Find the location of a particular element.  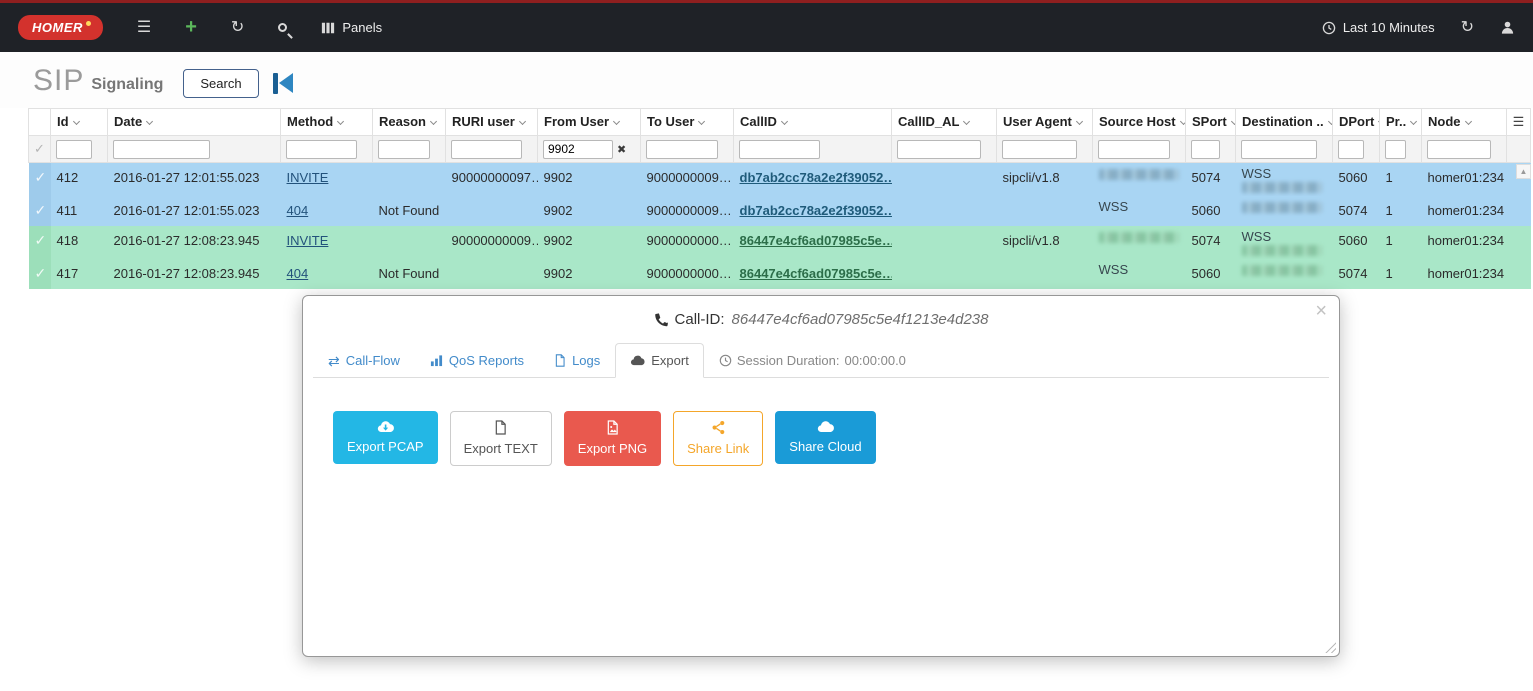

col-header-ruri-user: RURI user is located at coordinates (491, 122).